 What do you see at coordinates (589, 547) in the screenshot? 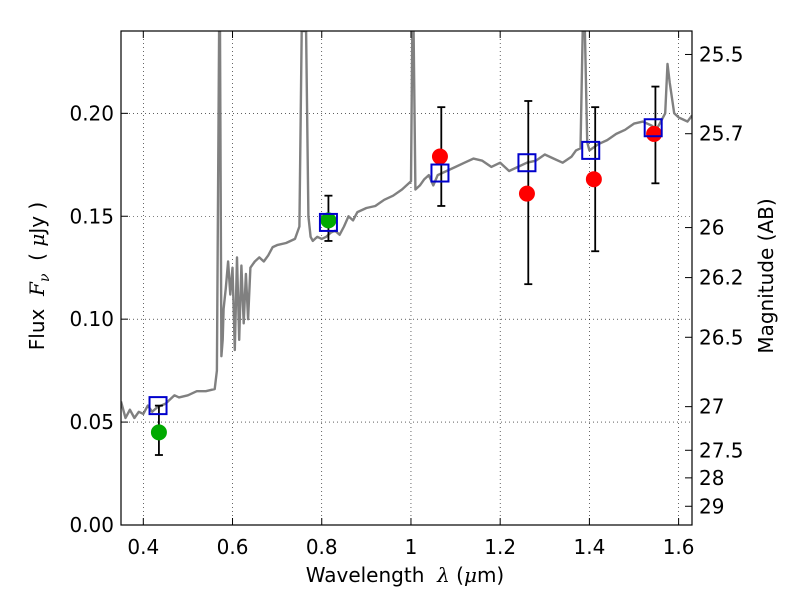
I see `x-tick-label: 1.4` at bounding box center [589, 547].